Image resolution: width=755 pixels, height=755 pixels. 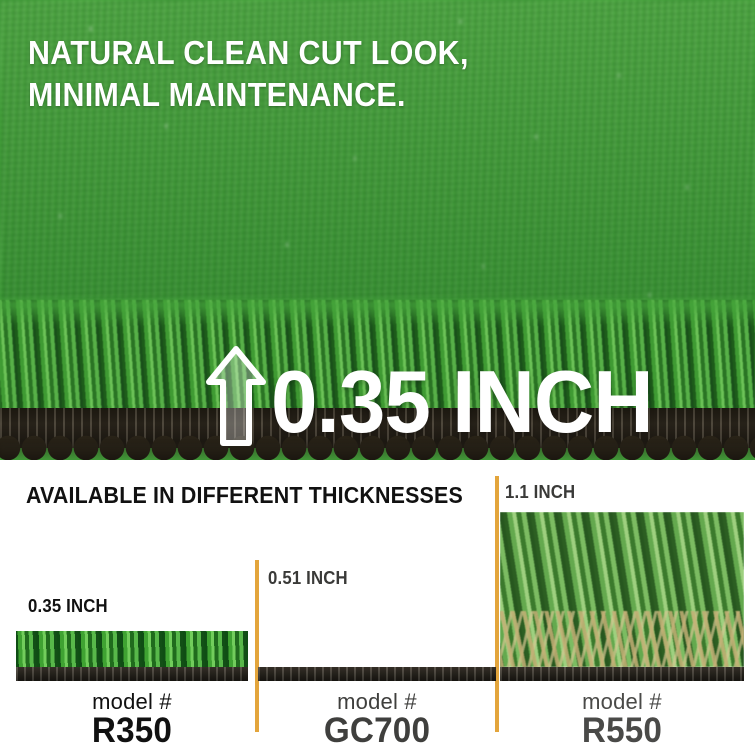 What do you see at coordinates (540, 492) in the screenshot?
I see `thickness-label-r550: 1.1 INCH` at bounding box center [540, 492].